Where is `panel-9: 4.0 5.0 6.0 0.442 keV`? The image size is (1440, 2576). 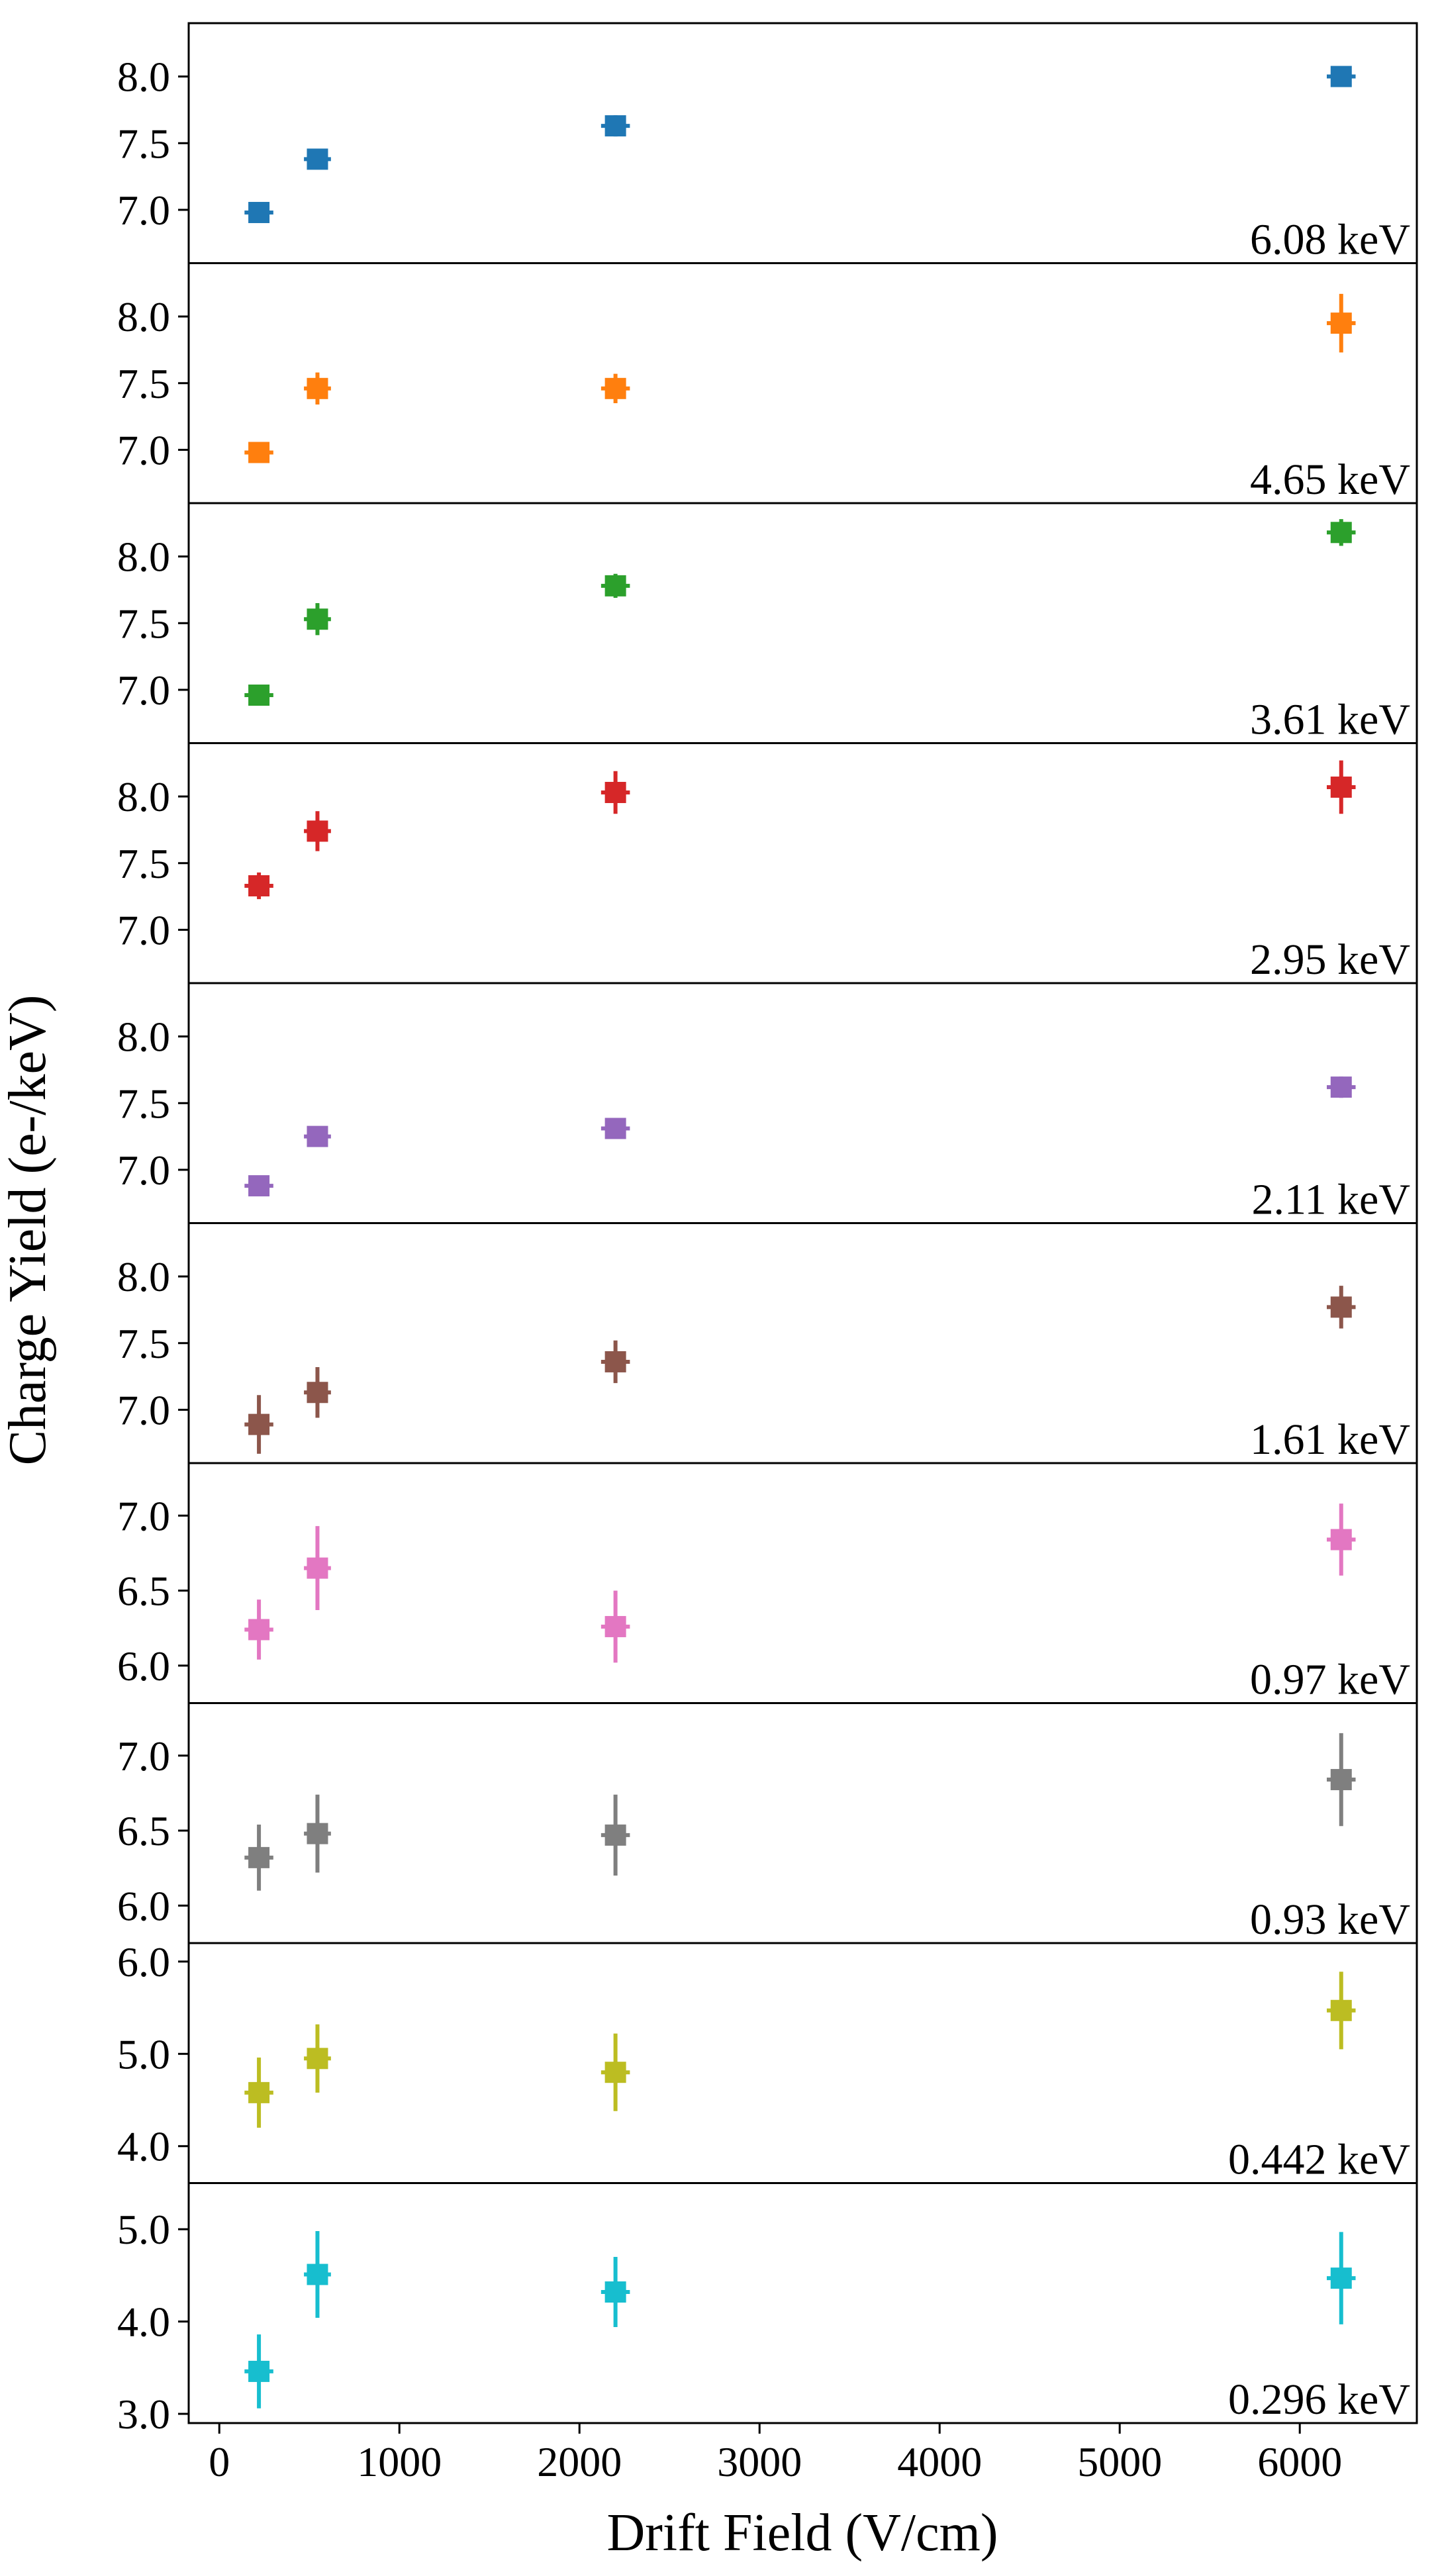
panel-9: 4.0 5.0 6.0 0.442 keV is located at coordinates (767, 2061).